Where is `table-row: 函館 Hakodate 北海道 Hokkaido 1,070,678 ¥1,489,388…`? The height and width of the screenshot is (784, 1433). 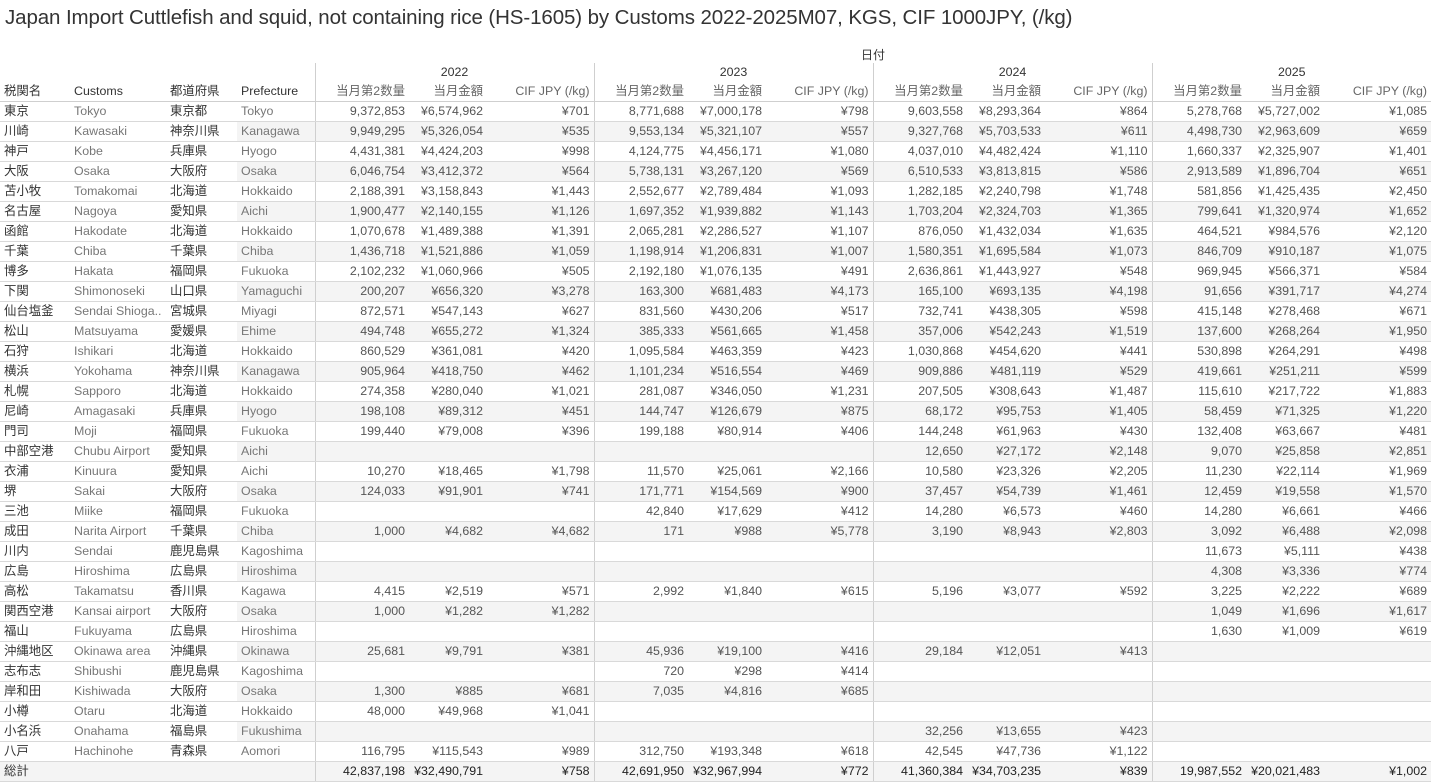 table-row: 函館 Hakodate 北海道 Hokkaido 1,070,678 ¥1,489,388… is located at coordinates (715, 231).